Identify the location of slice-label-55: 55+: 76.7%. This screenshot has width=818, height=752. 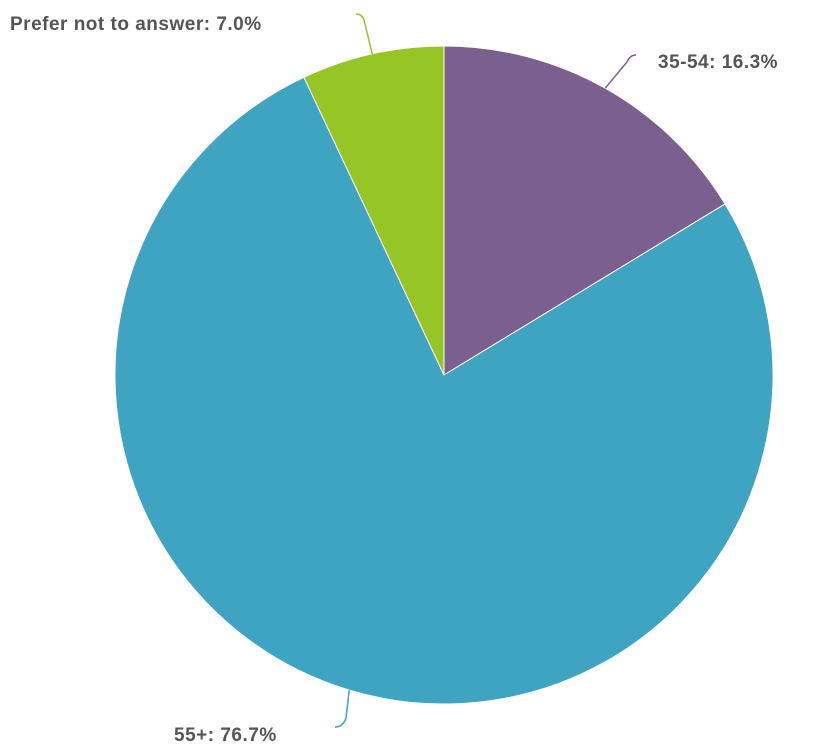
(225, 735).